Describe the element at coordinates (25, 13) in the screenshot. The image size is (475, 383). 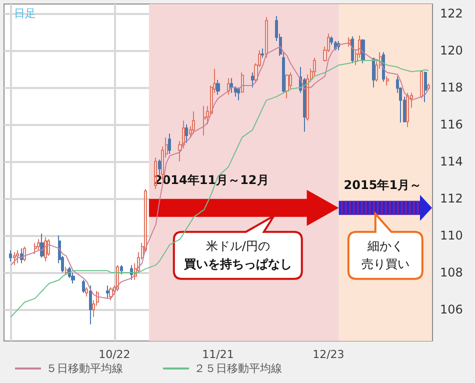
I see `annotation: 日足` at that location.